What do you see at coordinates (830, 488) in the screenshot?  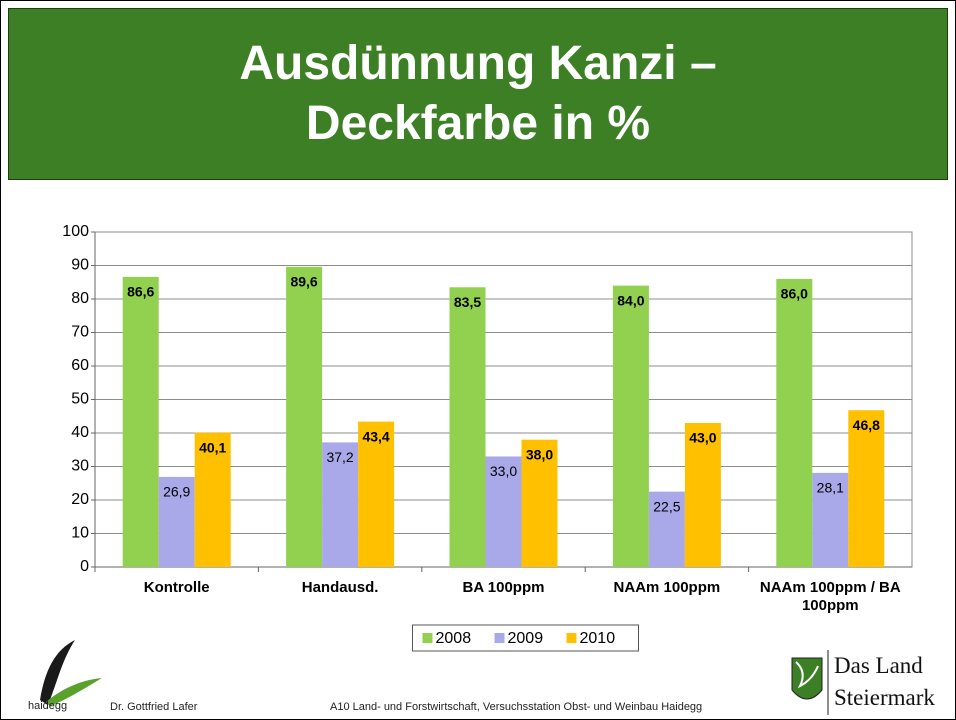 I see `value-label: 28,1` at bounding box center [830, 488].